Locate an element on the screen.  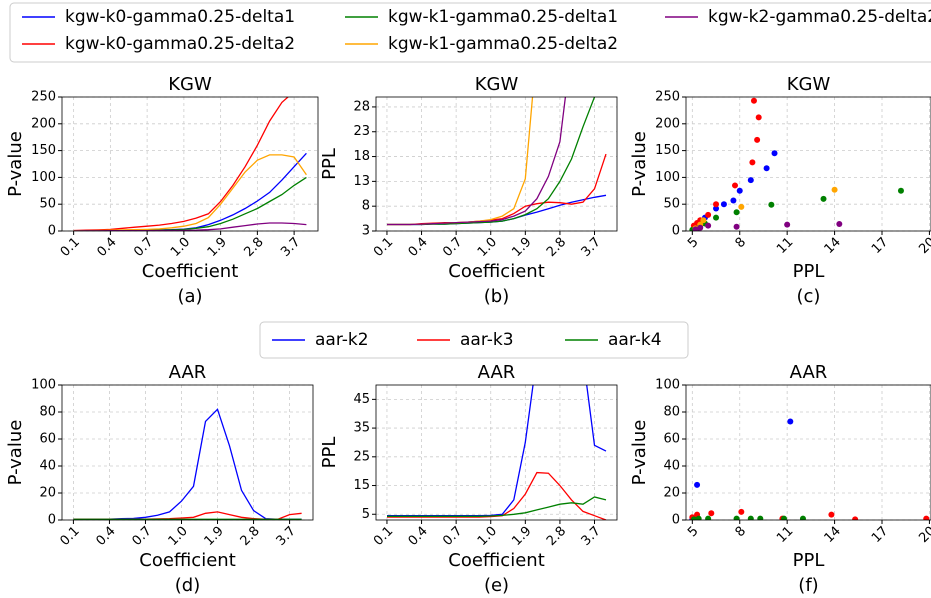
x-tick-label: 14 is located at coordinates (833, 246).